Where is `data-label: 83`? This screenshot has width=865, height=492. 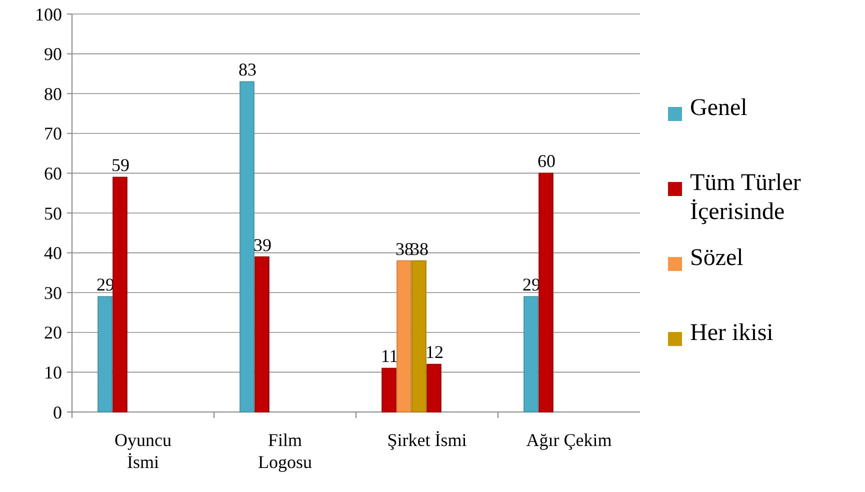
data-label: 83 is located at coordinates (247, 70).